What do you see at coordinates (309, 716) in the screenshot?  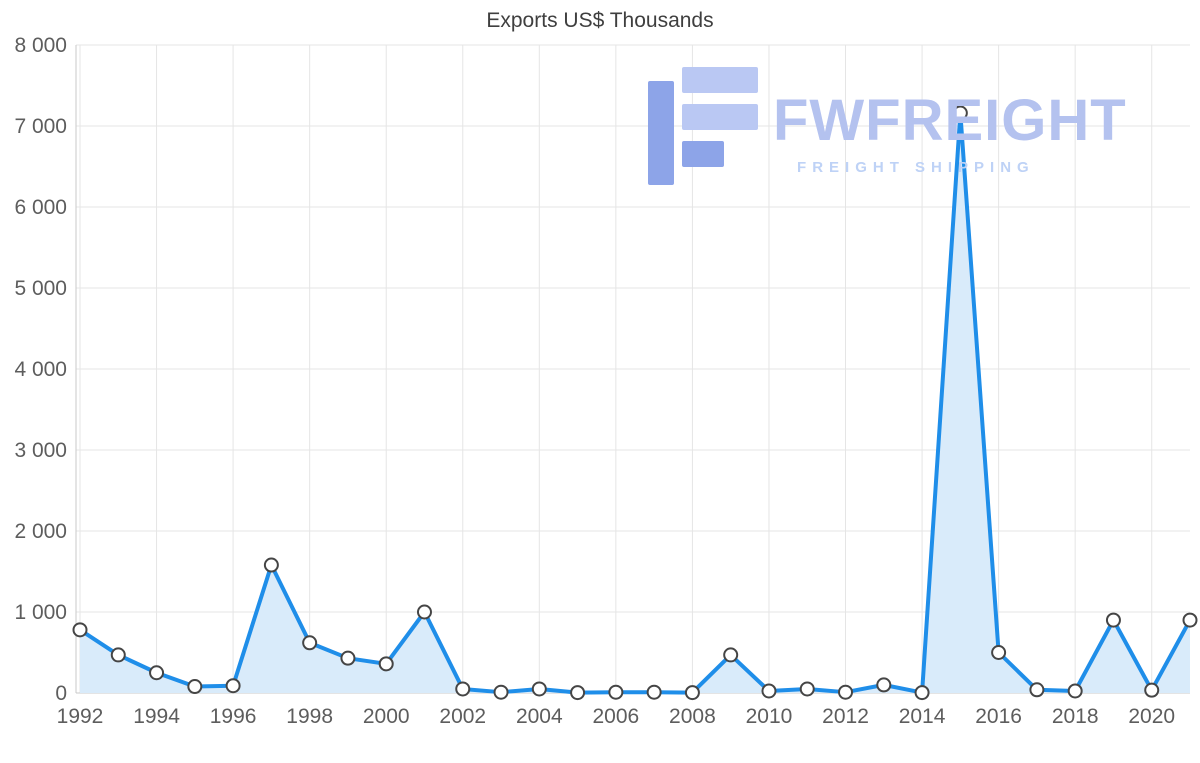 I see `x-tick-label: 1998` at bounding box center [309, 716].